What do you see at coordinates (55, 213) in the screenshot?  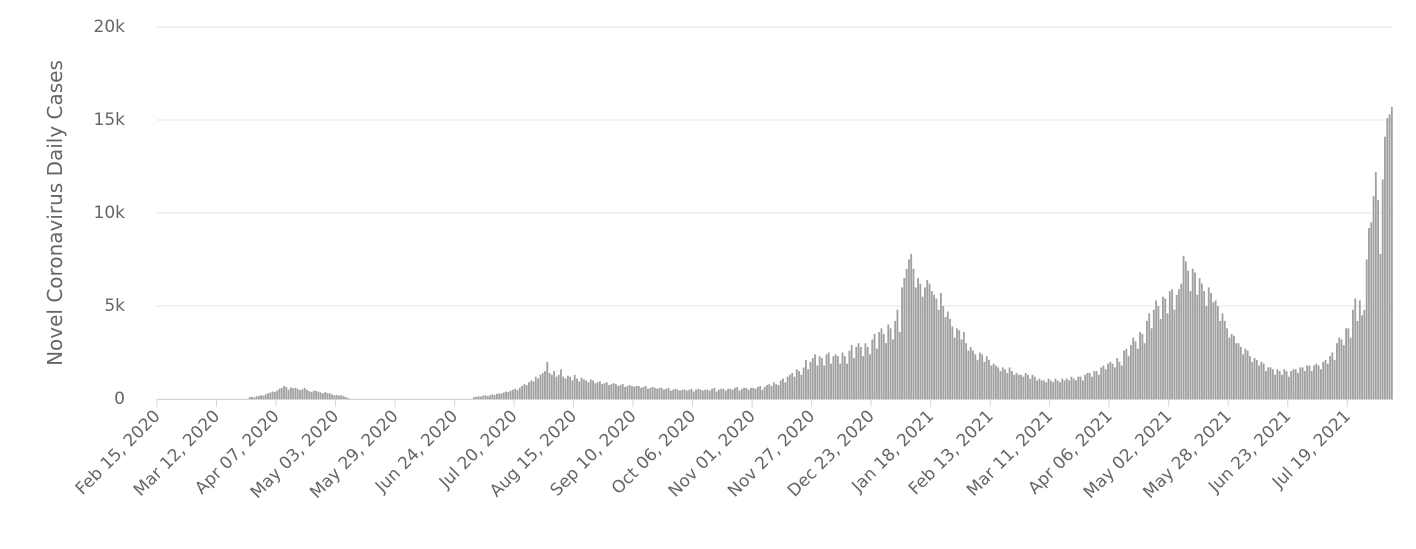 I see `y-axis-title: Novel Coronavirus Daily Cases` at bounding box center [55, 213].